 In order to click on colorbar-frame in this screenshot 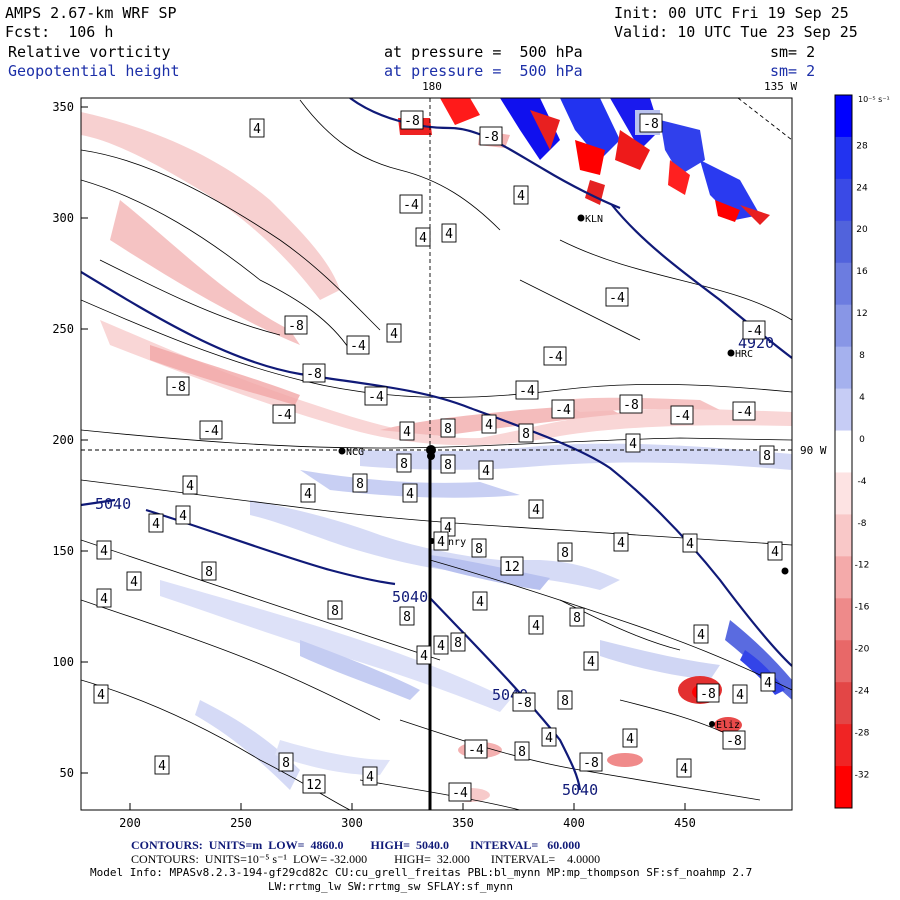, I will do `click(843, 451)`.